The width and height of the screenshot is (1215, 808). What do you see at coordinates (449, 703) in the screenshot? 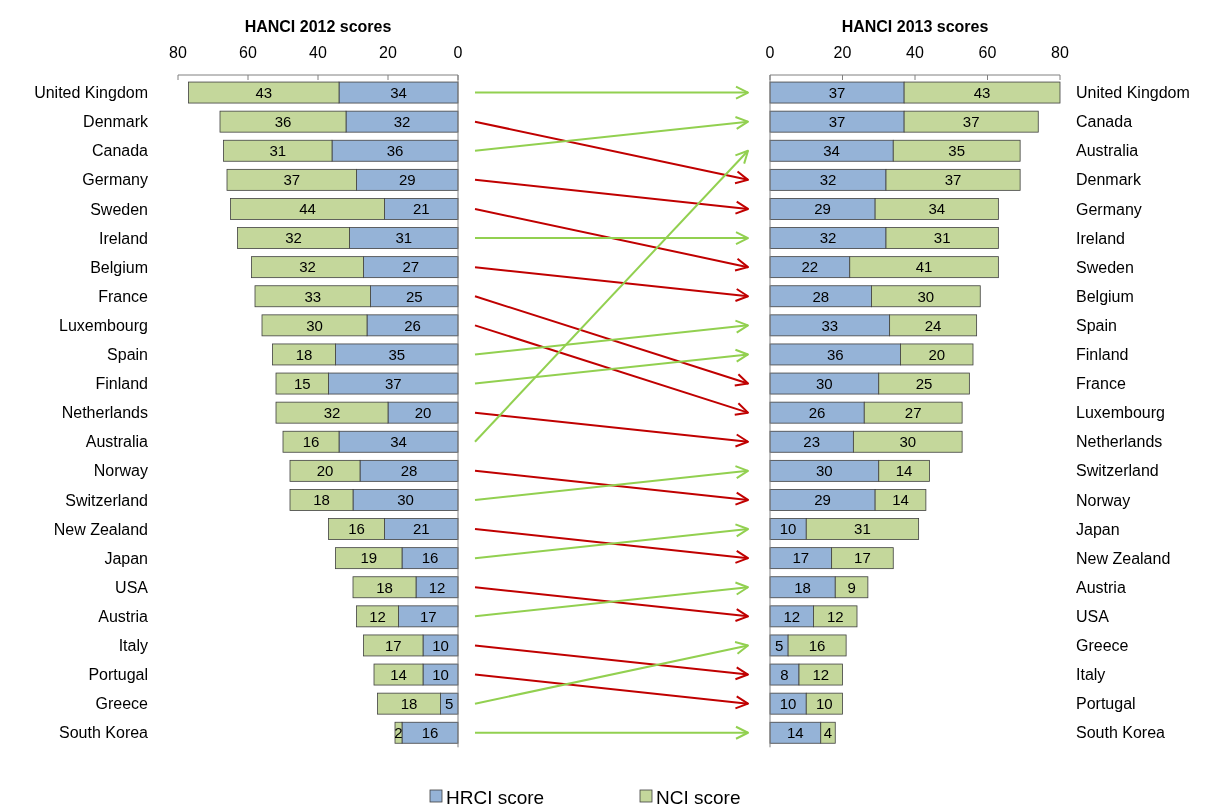
I see `data-label: 5` at bounding box center [449, 703].